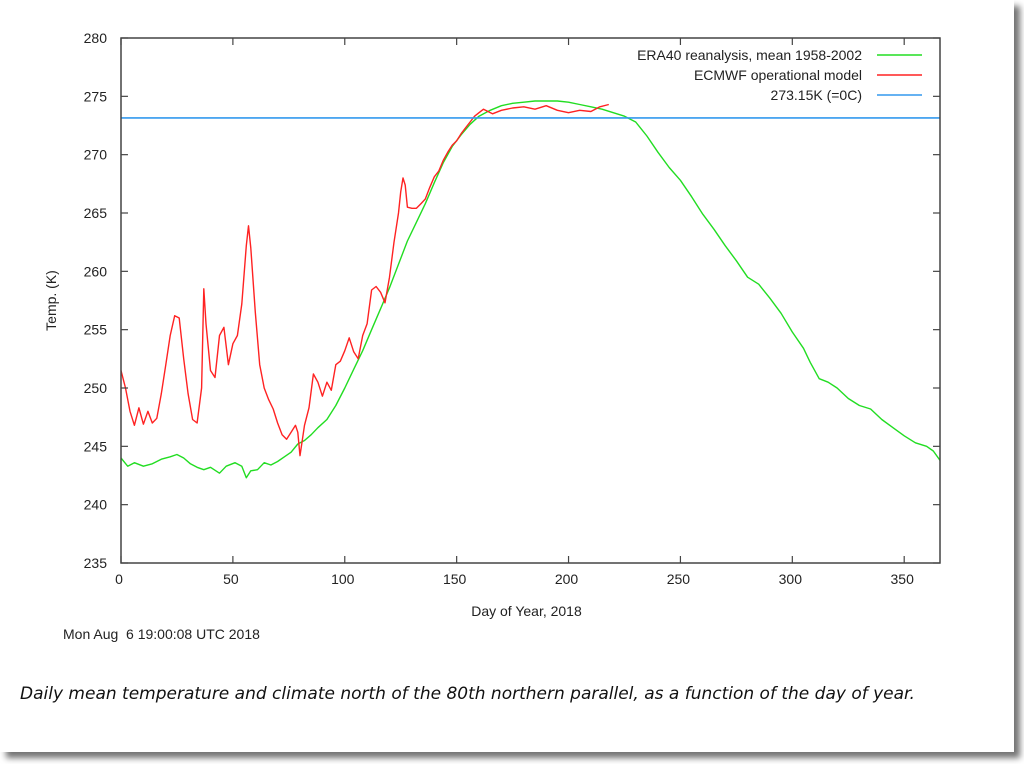 The height and width of the screenshot is (764, 1024). What do you see at coordinates (51, 300) in the screenshot?
I see `y-axis-title: Temp. (K)` at bounding box center [51, 300].